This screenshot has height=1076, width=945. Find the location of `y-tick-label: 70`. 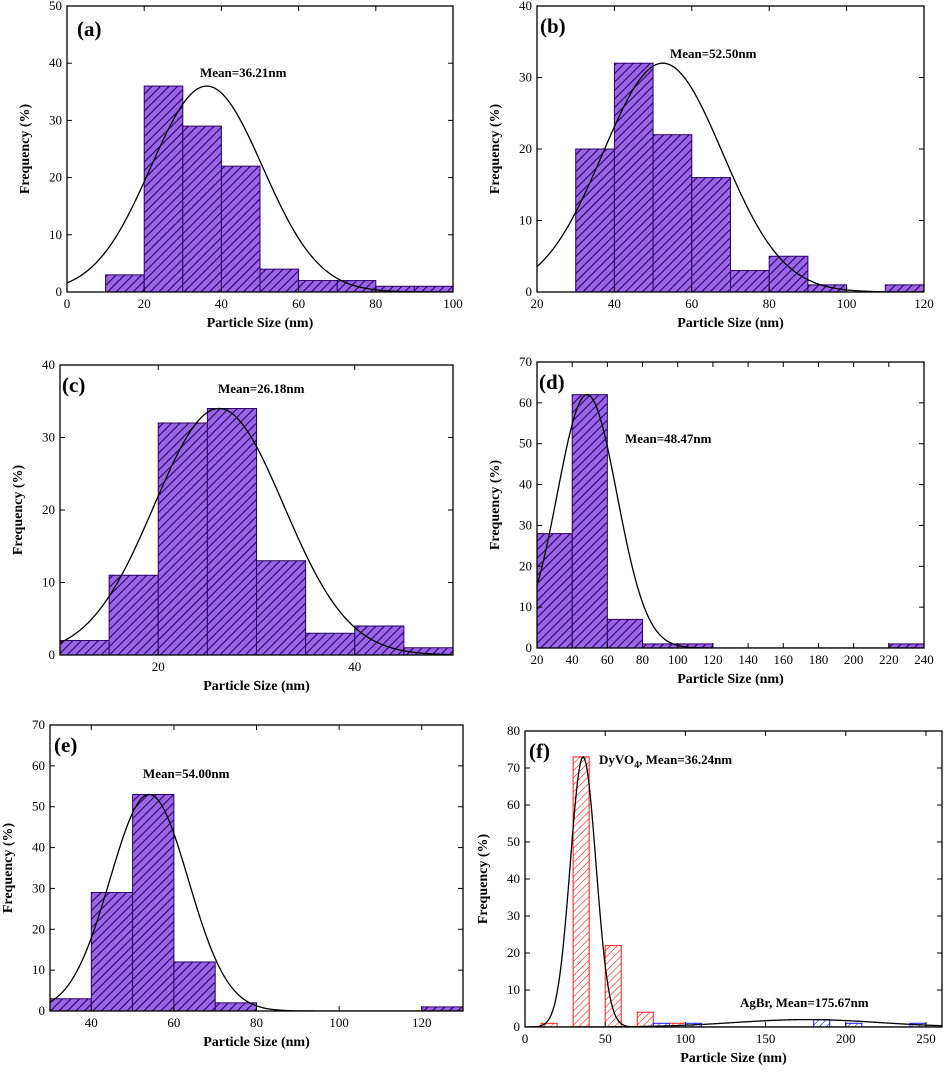

y-tick-label: 70 is located at coordinates (38, 724).